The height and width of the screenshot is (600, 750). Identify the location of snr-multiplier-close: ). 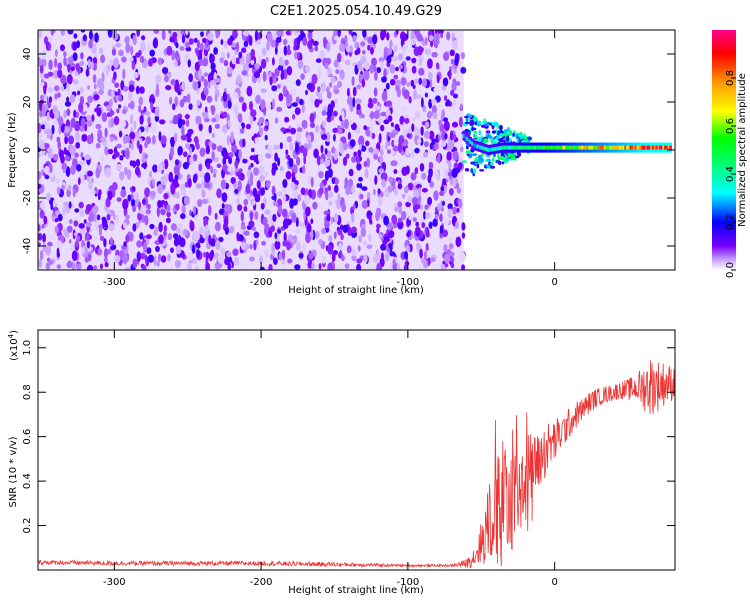
(14, 332).